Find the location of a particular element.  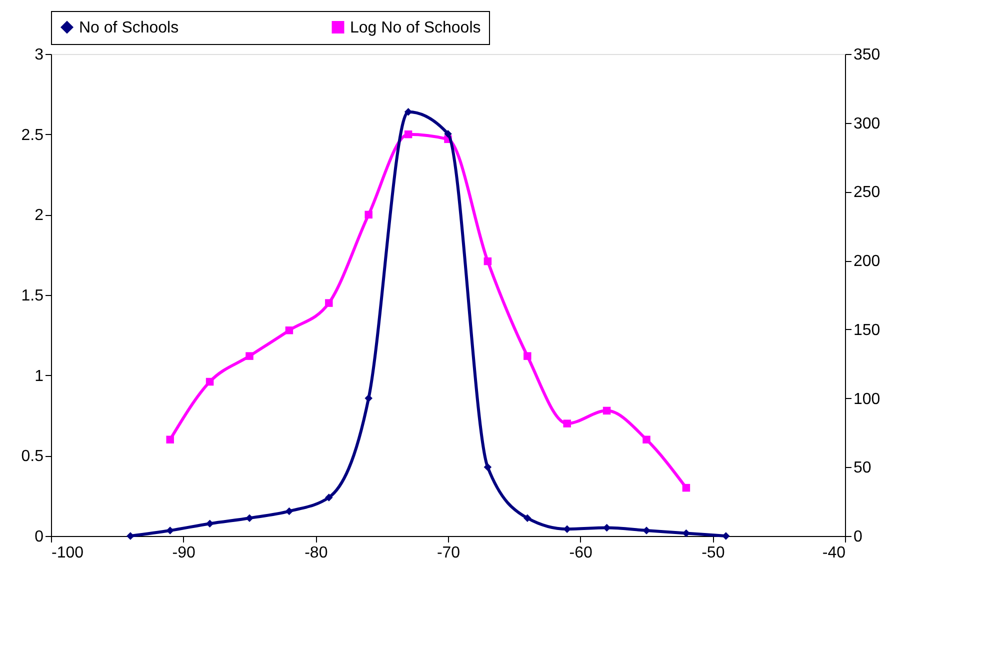

y2-tick-label: 300 is located at coordinates (867, 123).